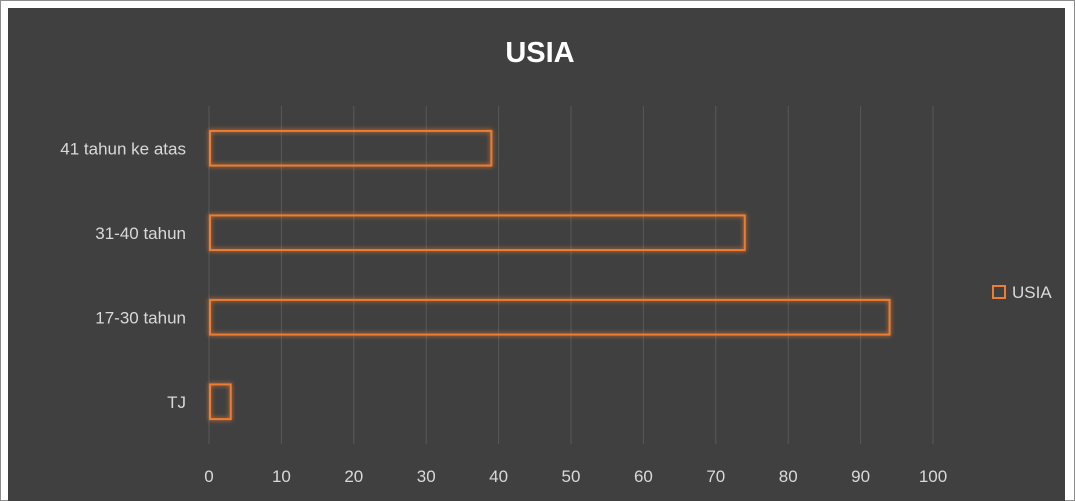 Image resolution: width=1075 pixels, height=501 pixels. What do you see at coordinates (539, 53) in the screenshot?
I see `chart-title: USIA` at bounding box center [539, 53].